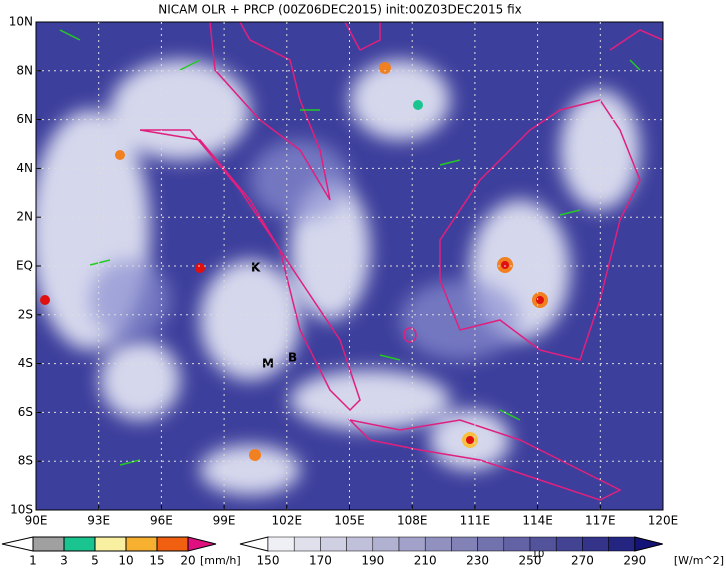 The image size is (726, 575). What do you see at coordinates (187, 561) in the screenshot?
I see `colorbar-label: 20` at bounding box center [187, 561].